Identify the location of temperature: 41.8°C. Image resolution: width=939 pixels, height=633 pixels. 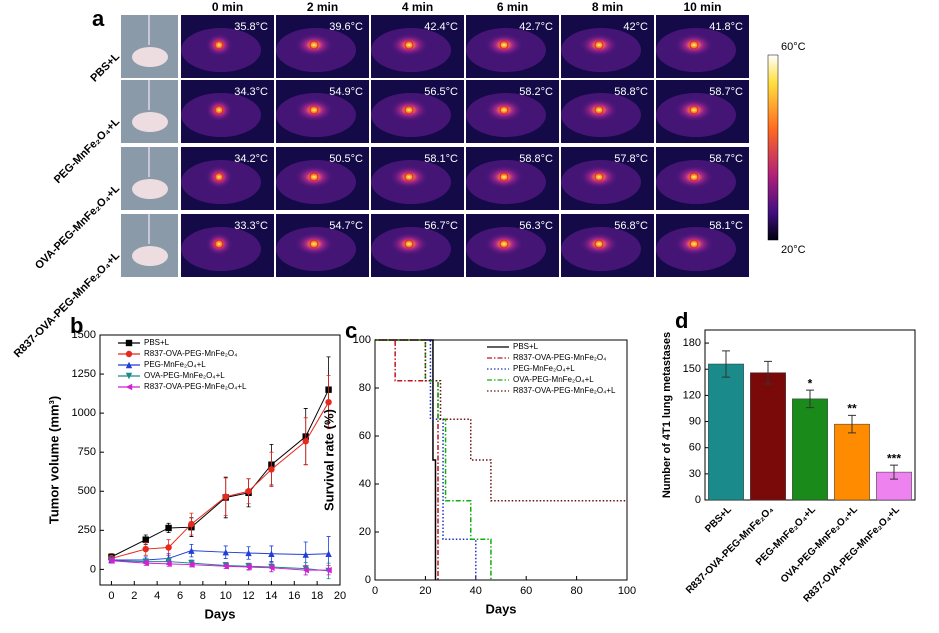
(726, 27).